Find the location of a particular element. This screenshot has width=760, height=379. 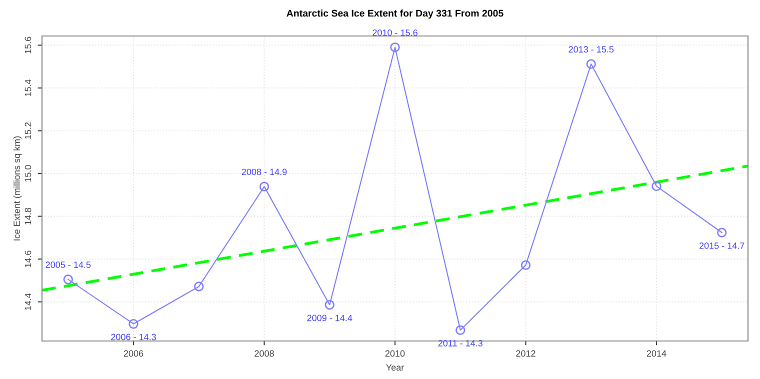

annotation: 2008 - 14.9 is located at coordinates (264, 172).